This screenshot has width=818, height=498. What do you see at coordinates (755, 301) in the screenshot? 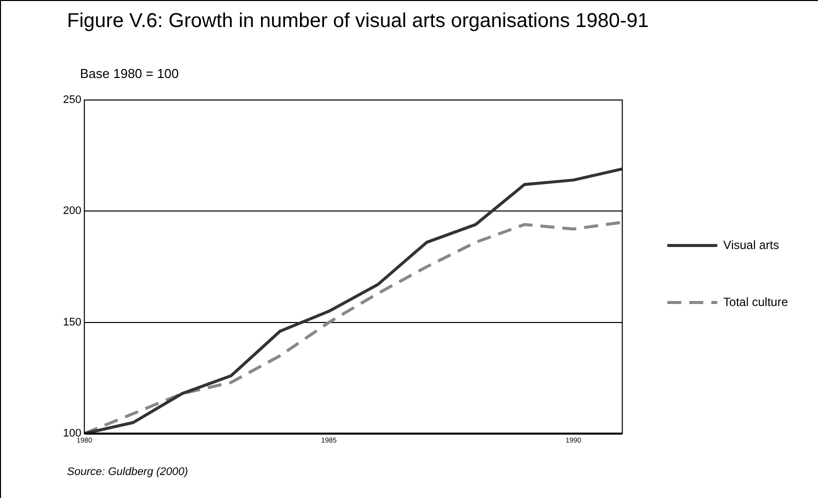
I see `legend-label: Total culture` at bounding box center [755, 301].